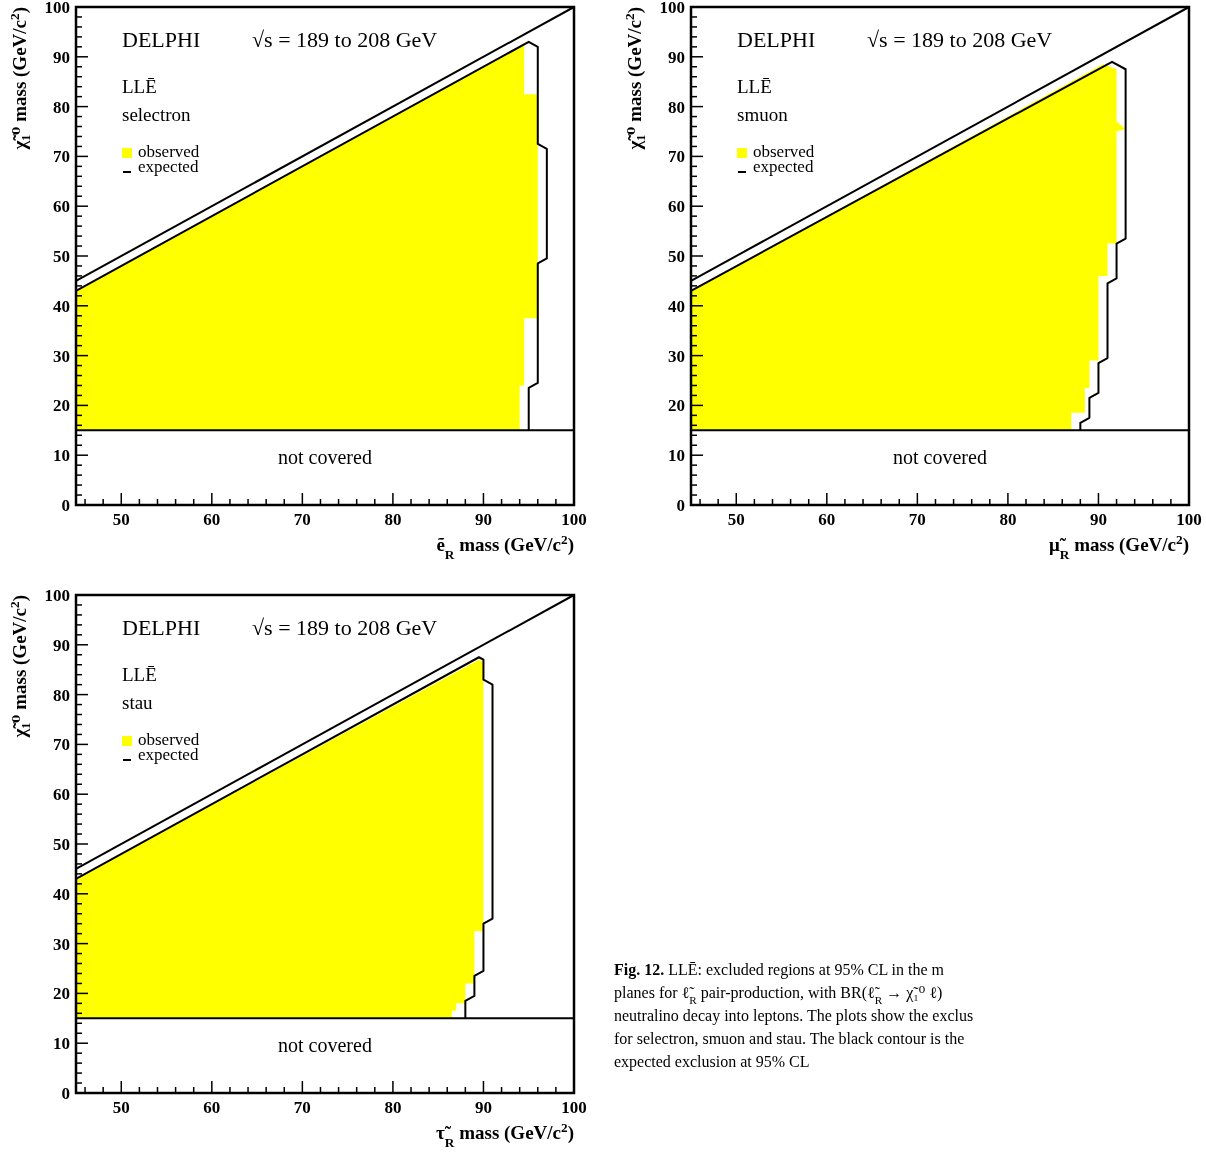 This screenshot has width=1206, height=1154. Describe the element at coordinates (641, 970) in the screenshot. I see `text: Fig. 12.` at that location.